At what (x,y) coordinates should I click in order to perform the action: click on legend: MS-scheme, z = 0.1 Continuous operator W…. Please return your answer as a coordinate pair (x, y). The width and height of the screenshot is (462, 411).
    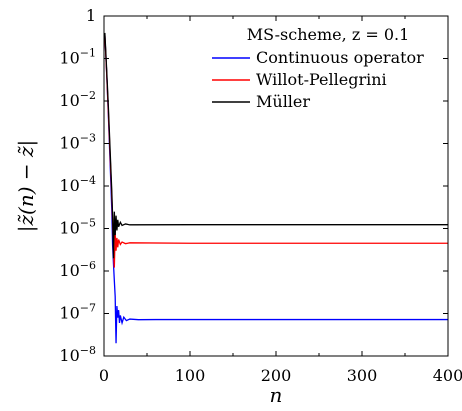
    Looking at the image, I should click on (318, 68).